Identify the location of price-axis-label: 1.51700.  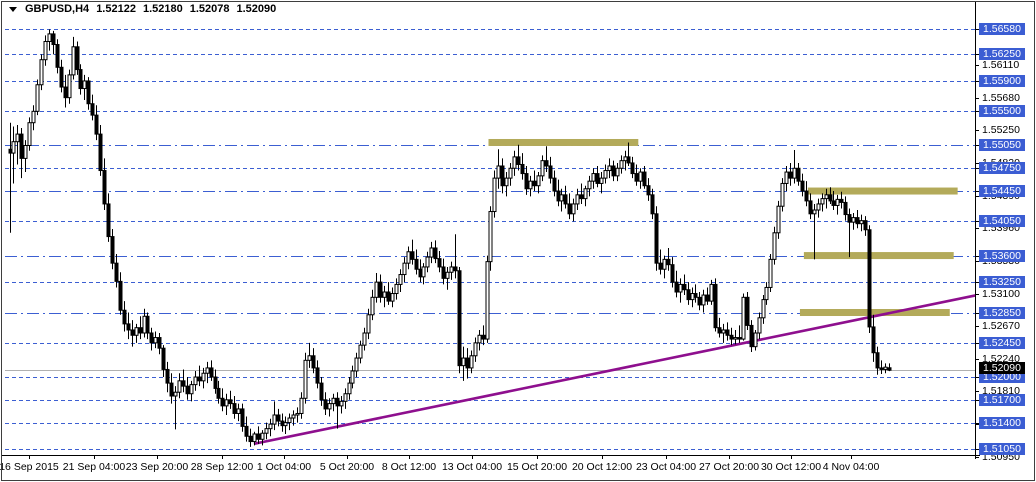
(1002, 399).